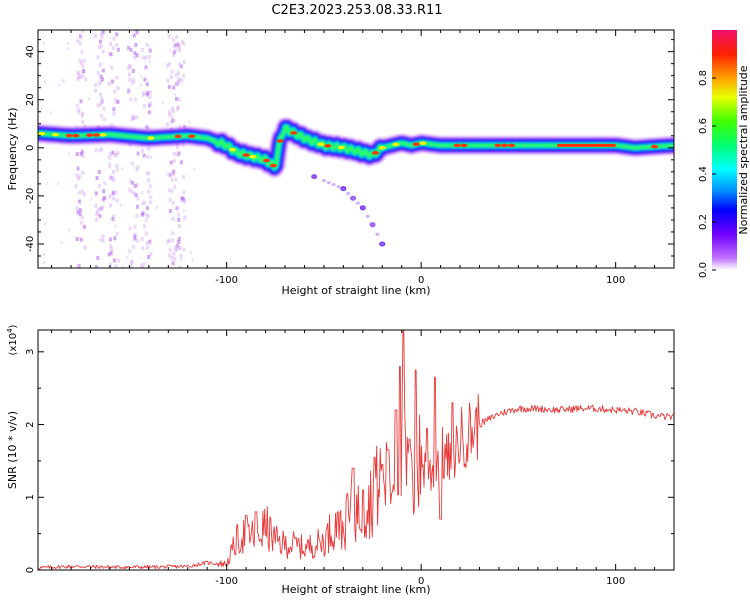 The width and height of the screenshot is (750, 600). I want to click on spectrogram-y-label: Frequency (Hz), so click(12, 149).